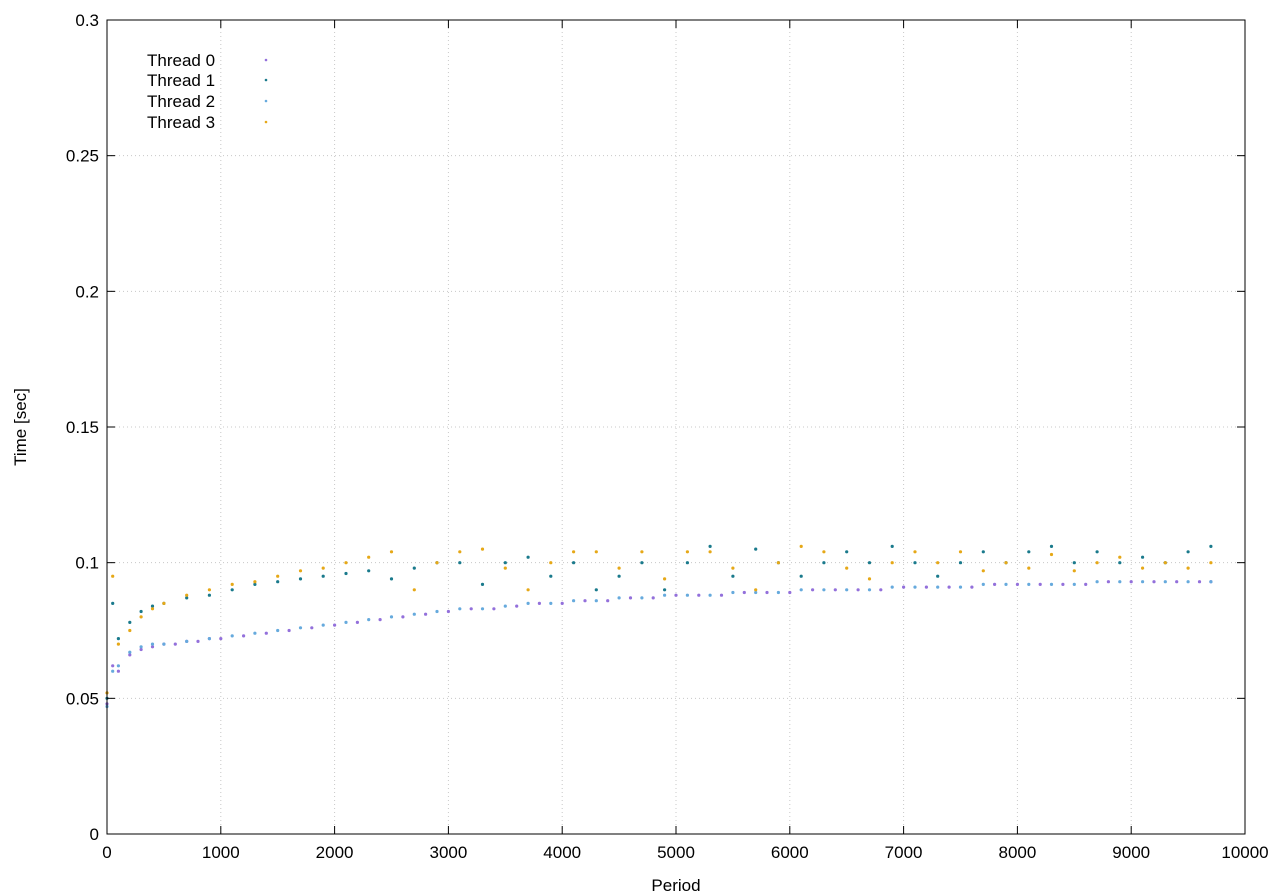 This screenshot has height=896, width=1280. What do you see at coordinates (207, 91) in the screenshot?
I see `legend: Thread 0 Thread 1 Thread 2 Thread 3` at bounding box center [207, 91].